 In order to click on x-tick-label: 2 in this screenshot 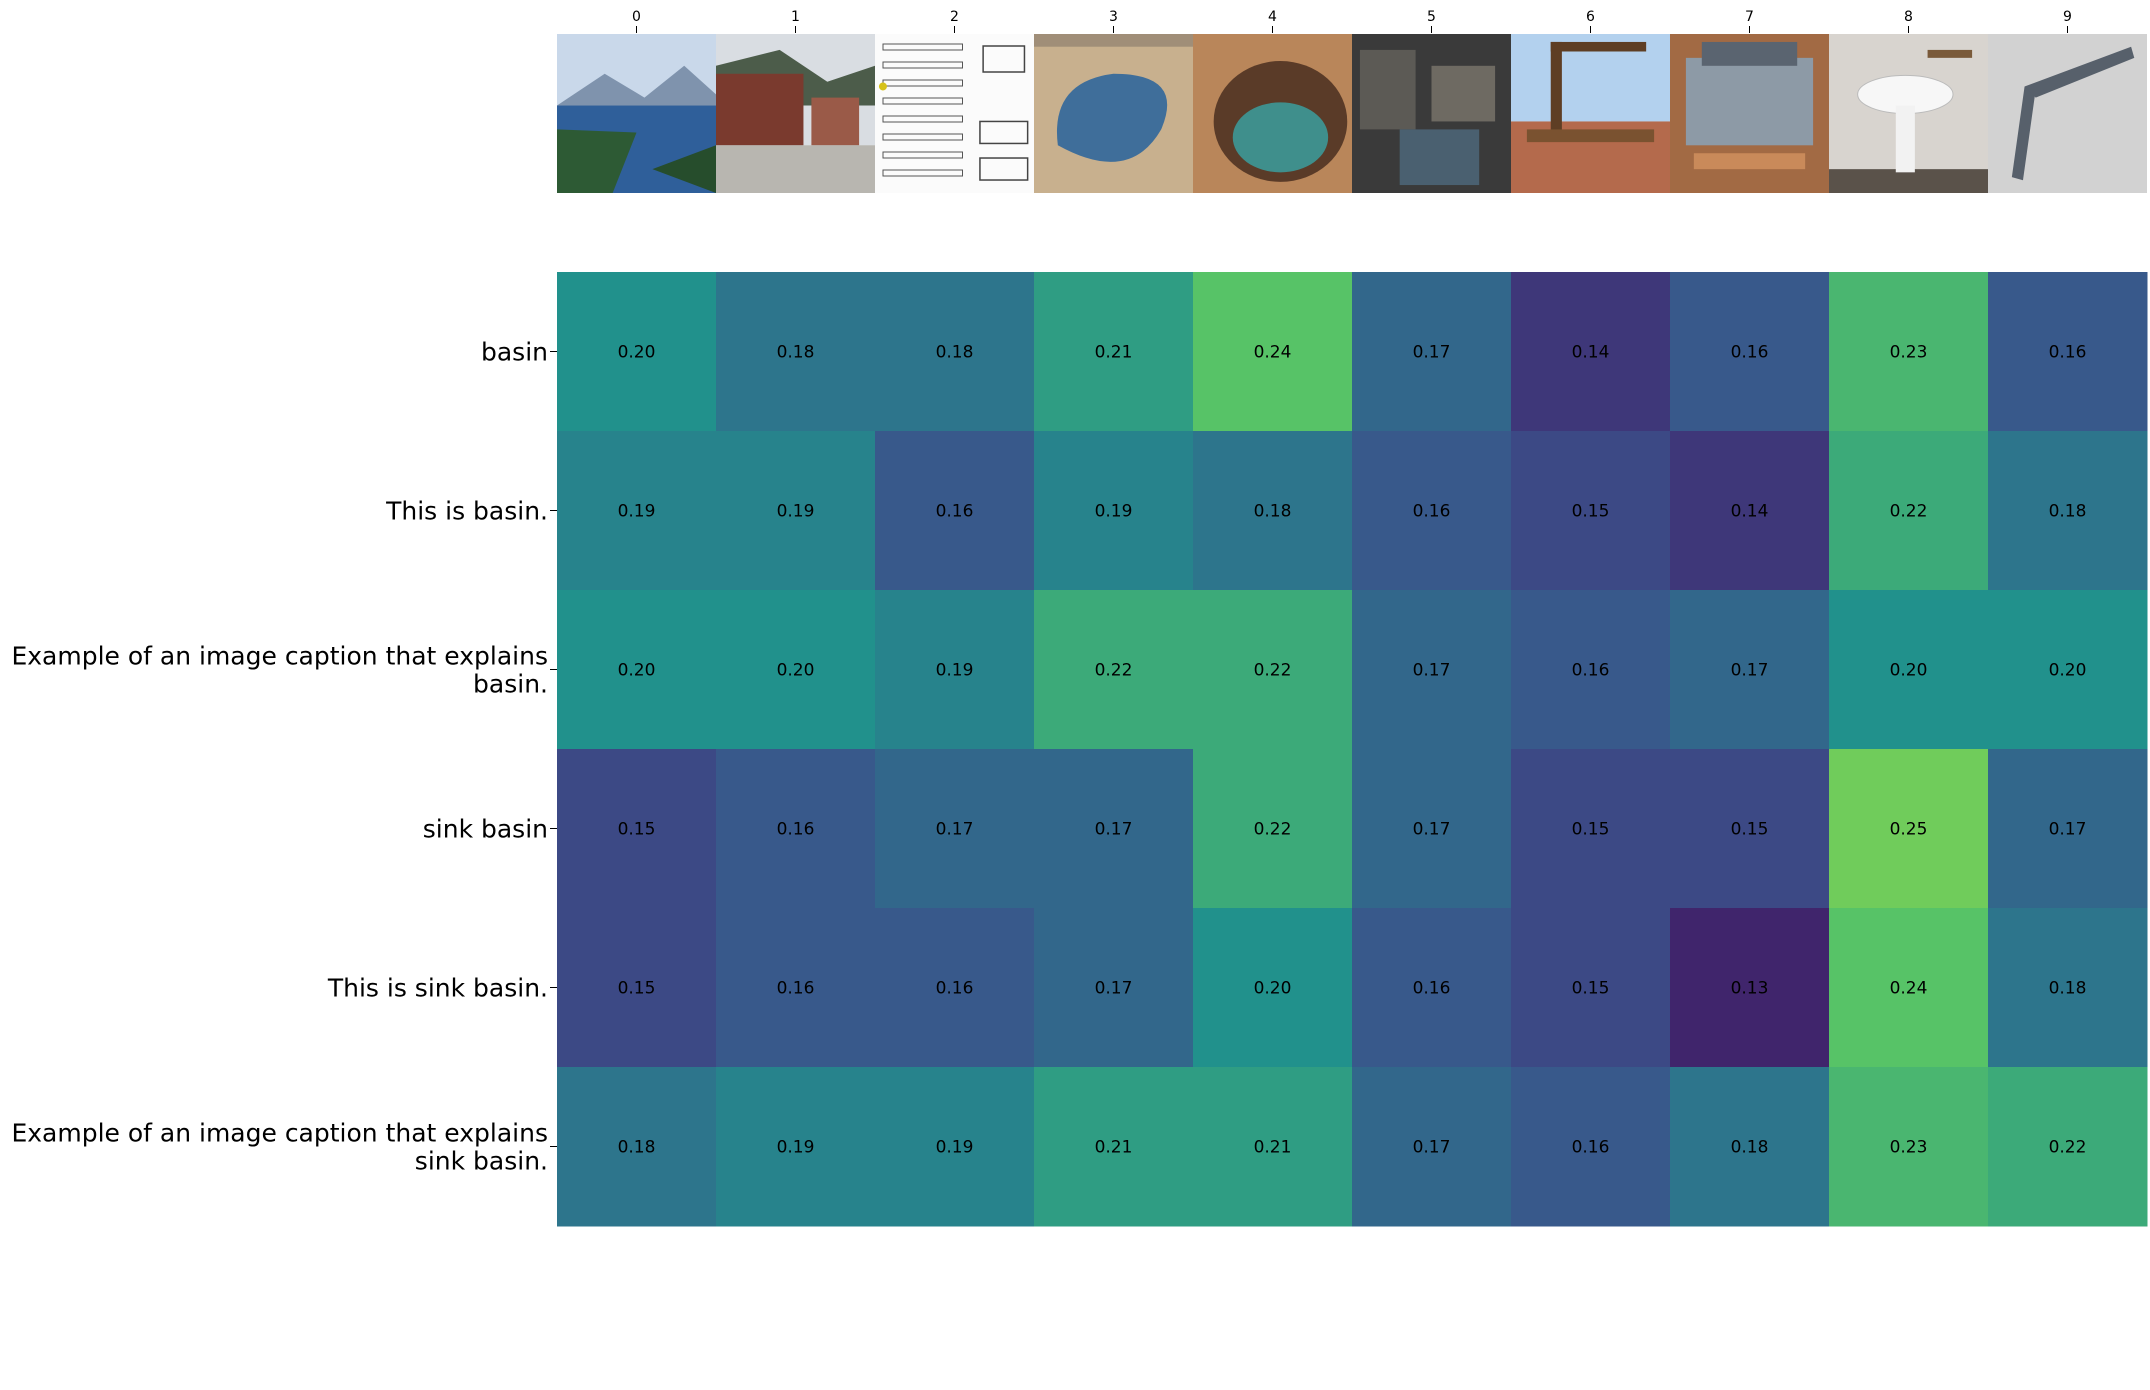, I will do `click(954, 17)`.